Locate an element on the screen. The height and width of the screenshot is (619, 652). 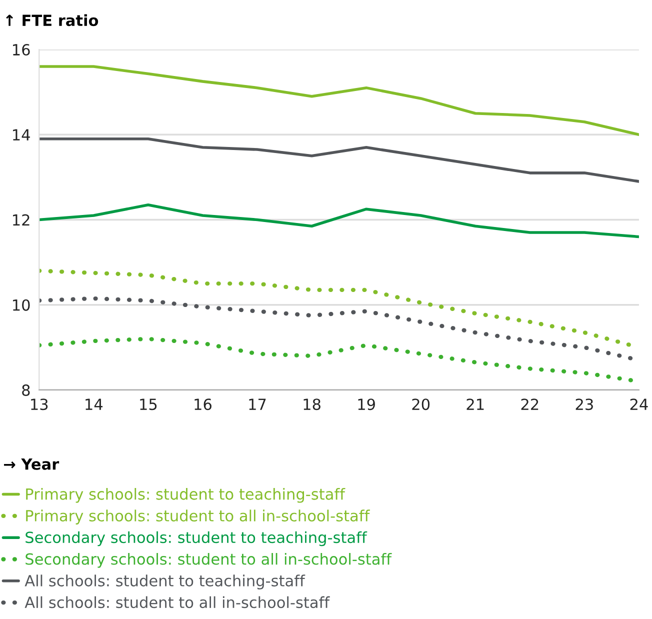
x-tick-label: 14 is located at coordinates (94, 404).